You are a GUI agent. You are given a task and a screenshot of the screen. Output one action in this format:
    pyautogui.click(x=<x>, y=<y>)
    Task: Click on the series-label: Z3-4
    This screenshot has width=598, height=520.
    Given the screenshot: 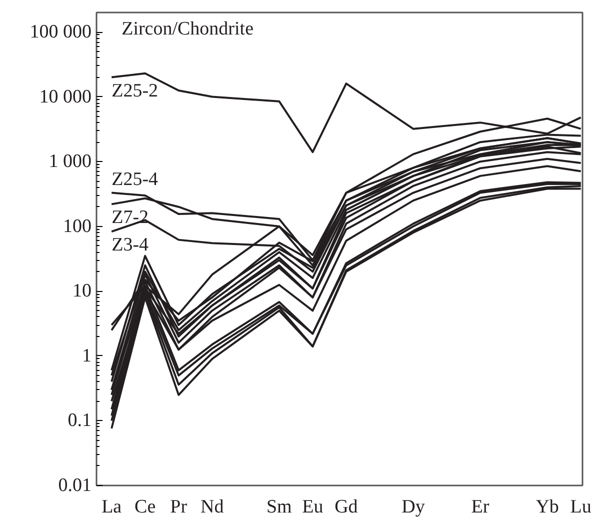 What is the action you would take?
    pyautogui.click(x=131, y=245)
    